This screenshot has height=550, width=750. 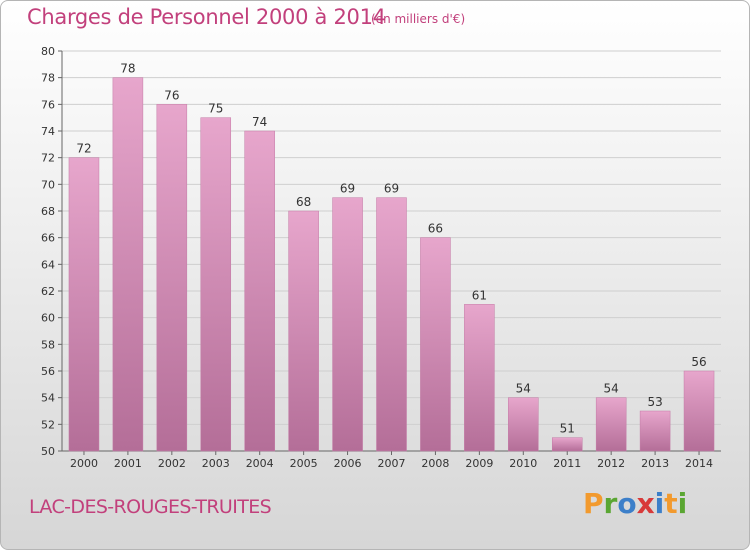 I want to click on logo-letter: o, so click(x=627, y=503).